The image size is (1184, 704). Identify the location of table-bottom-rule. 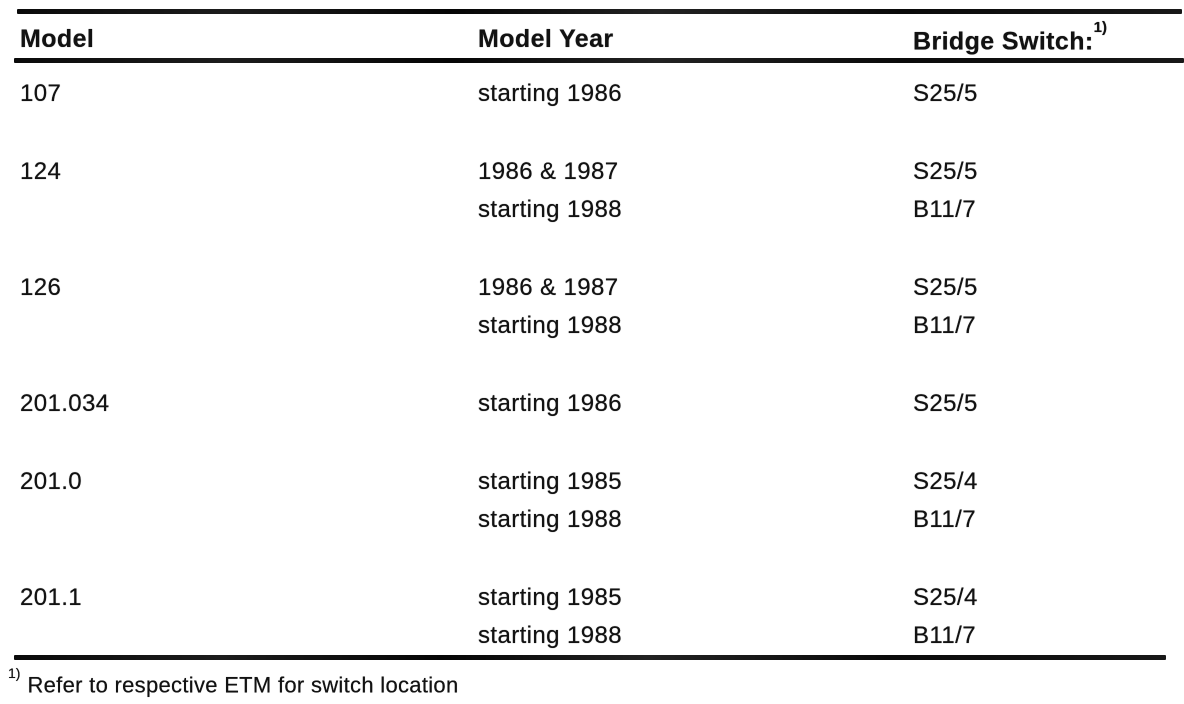
(590, 657).